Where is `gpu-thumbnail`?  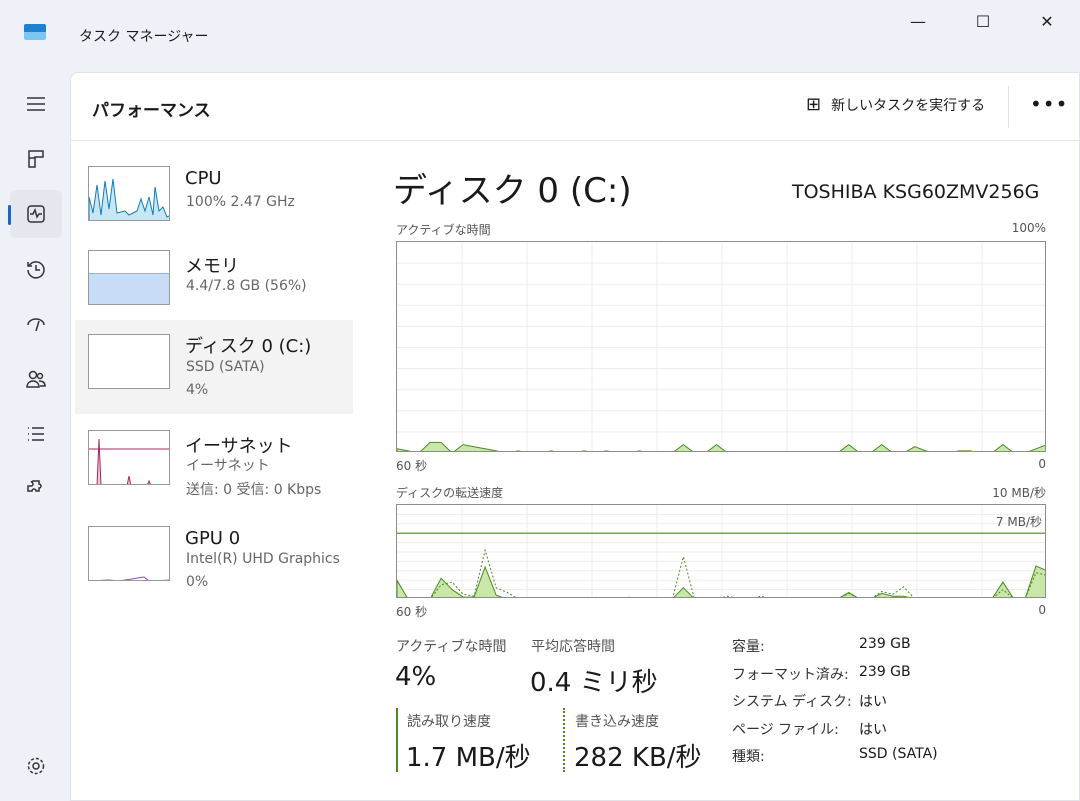
gpu-thumbnail is located at coordinates (129, 553).